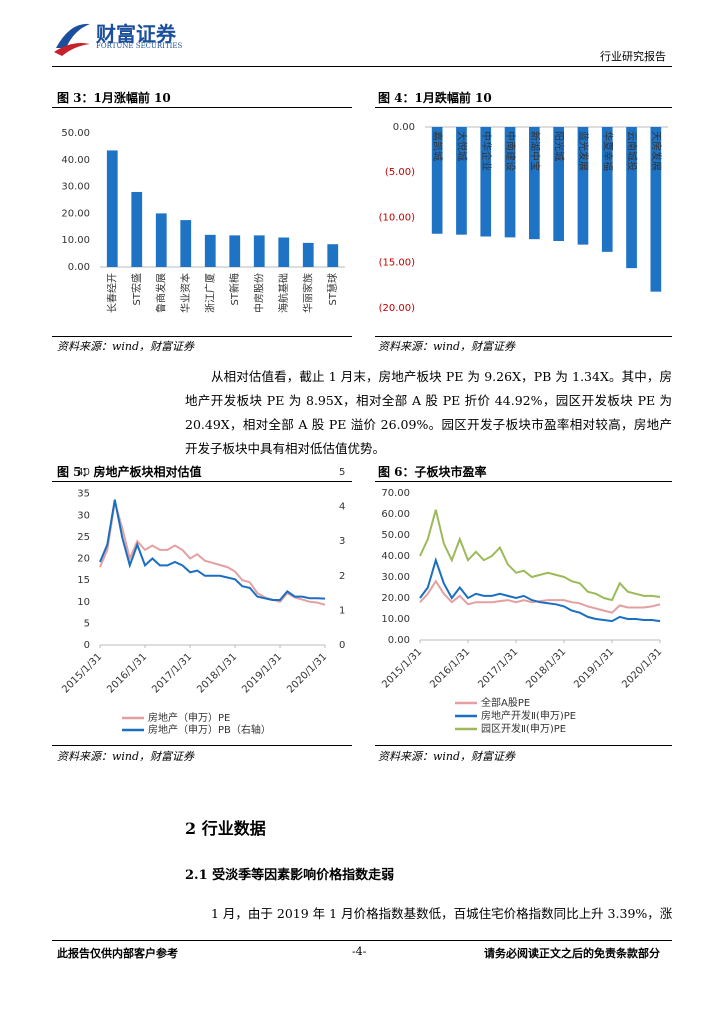 Image resolution: width=724 pixels, height=1024 pixels. What do you see at coordinates (210, 293) in the screenshot?
I see `x-tick-label: 浙江广厦` at bounding box center [210, 293].